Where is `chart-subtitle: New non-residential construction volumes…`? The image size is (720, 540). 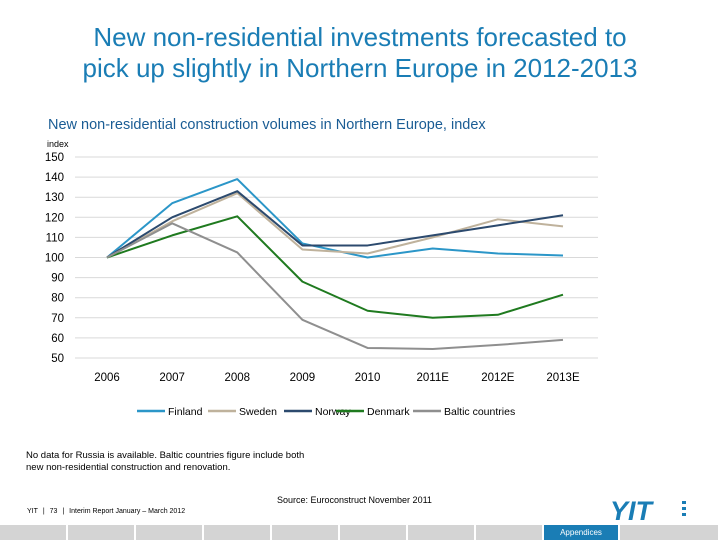
chart-subtitle: New non-residential construction volumes… is located at coordinates (267, 125).